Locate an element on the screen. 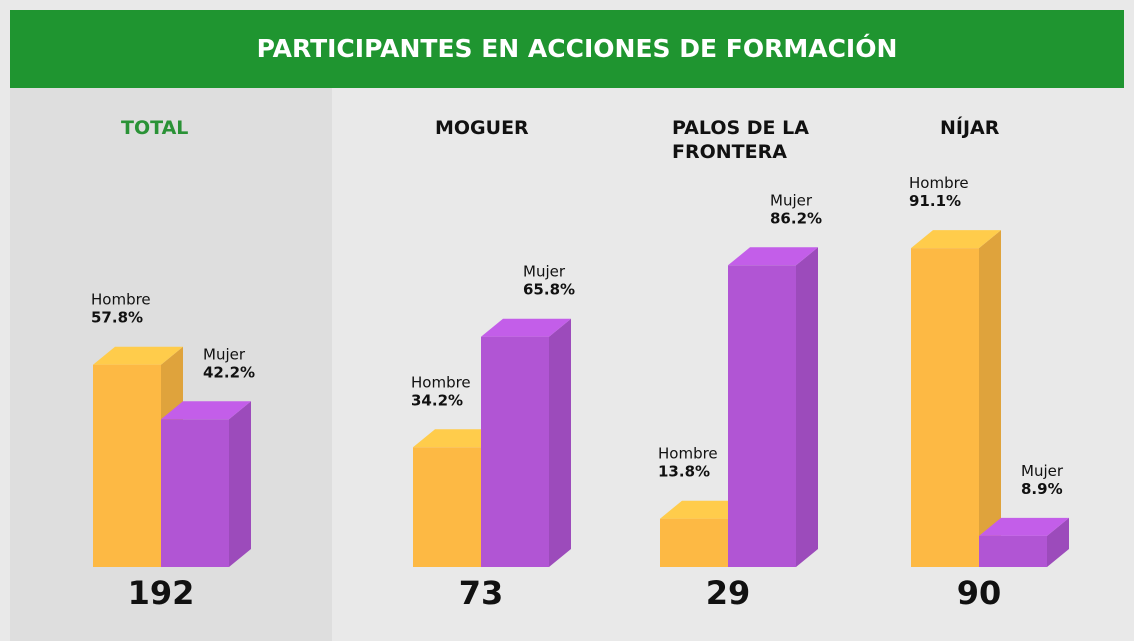  category-label: TOTAL is located at coordinates (155, 128).